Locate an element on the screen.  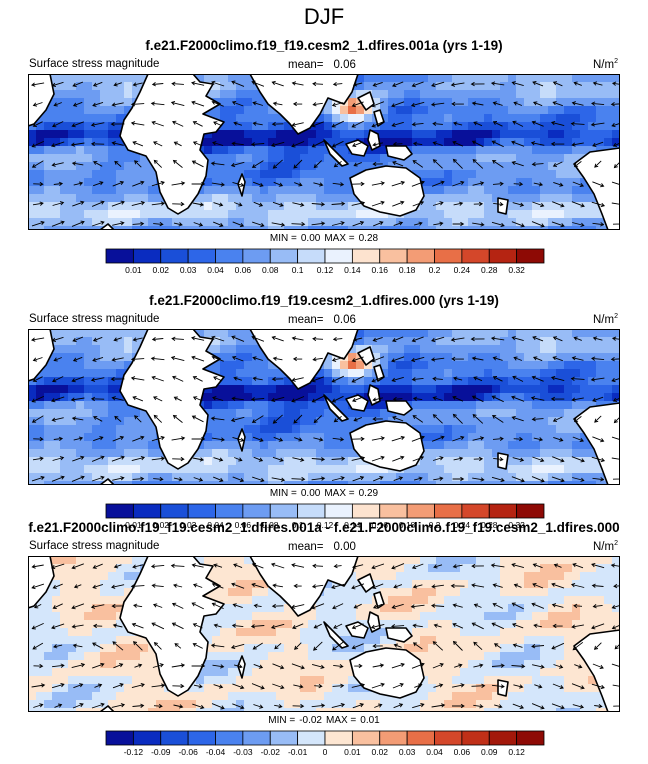
colorbar-swatch is located at coordinates (448, 256).